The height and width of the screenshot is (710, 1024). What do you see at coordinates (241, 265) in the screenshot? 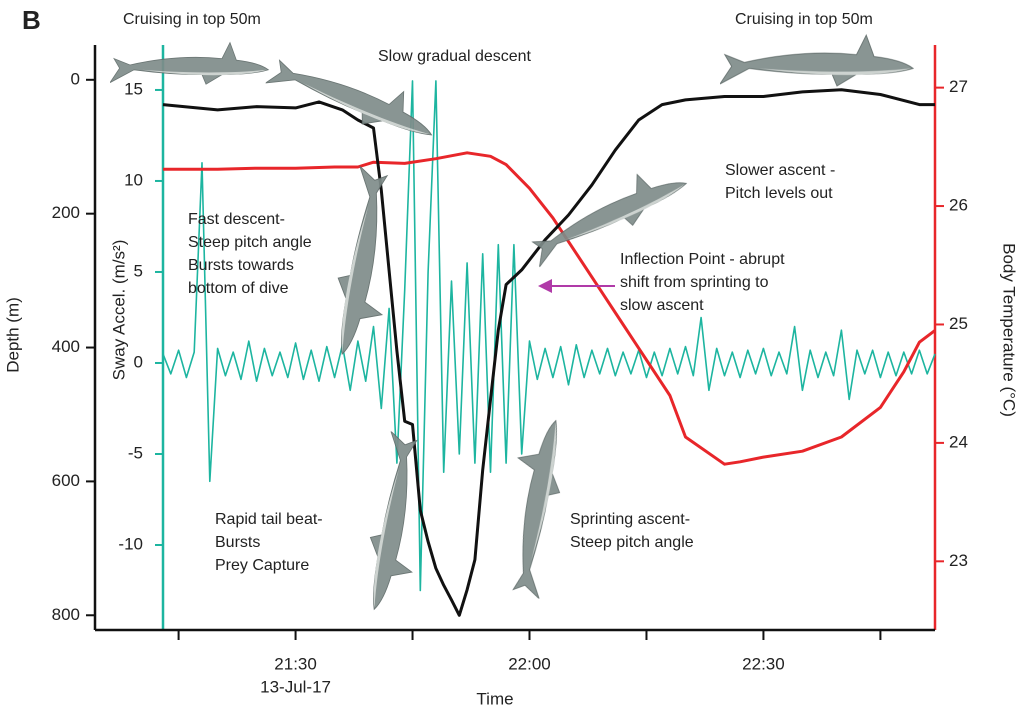
I see `annotation: Bursts towards` at bounding box center [241, 265].